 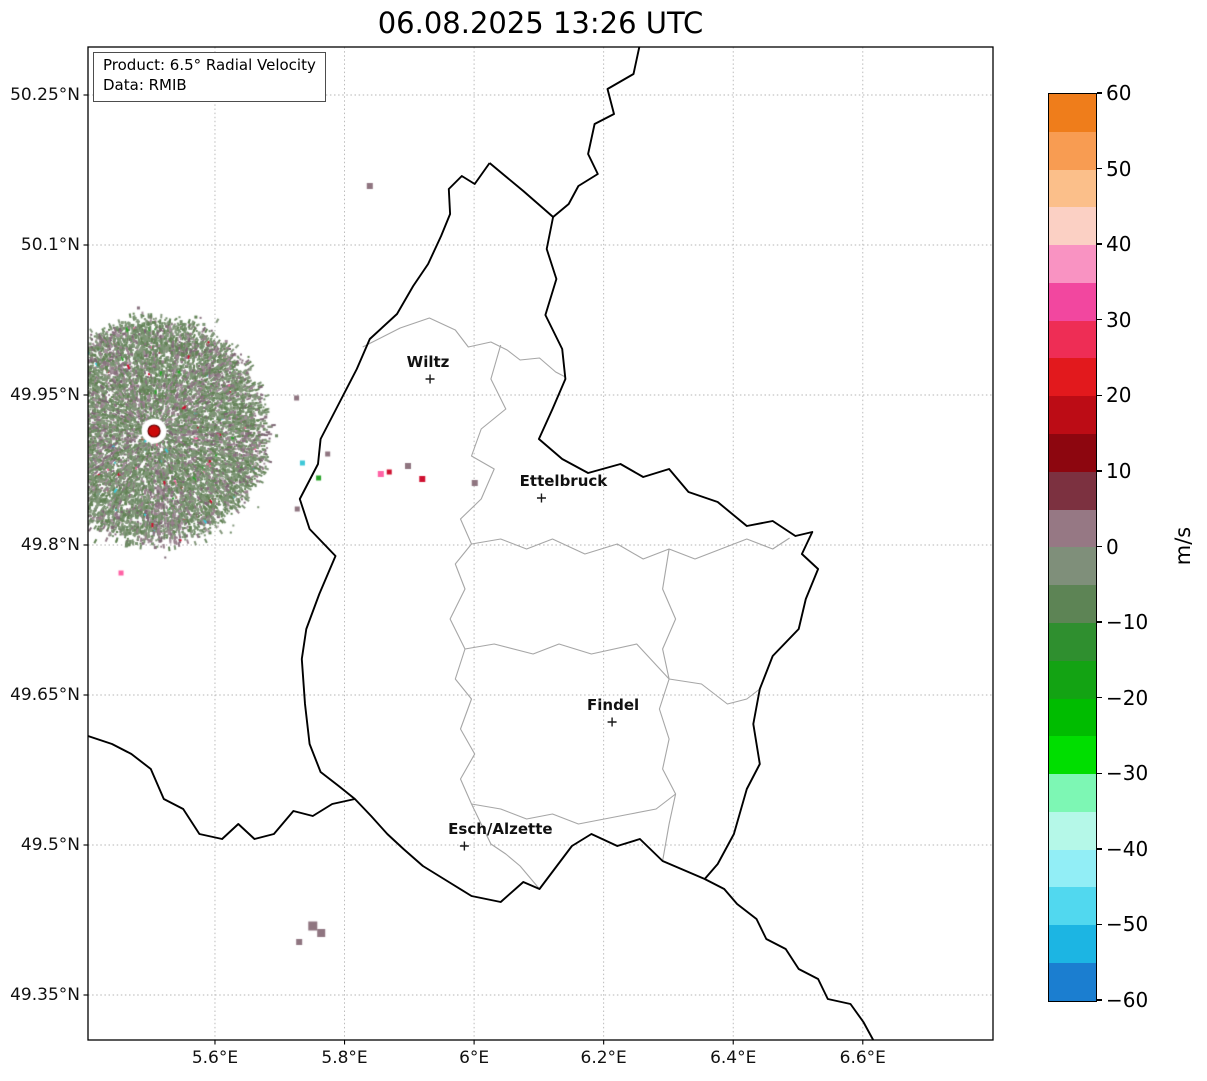 What do you see at coordinates (1119, 470) in the screenshot?
I see `colorbar-tick-label: 10` at bounding box center [1119, 470].